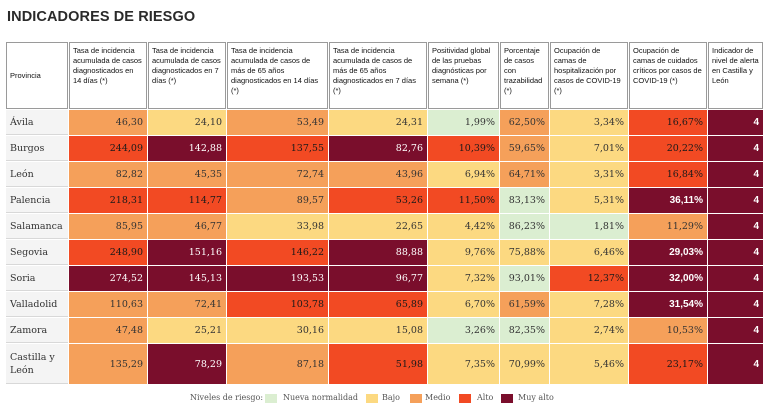 Image resolution: width=768 pixels, height=412 pixels. What do you see at coordinates (463, 148) in the screenshot?
I see `table-cell: 10,39%` at bounding box center [463, 148].